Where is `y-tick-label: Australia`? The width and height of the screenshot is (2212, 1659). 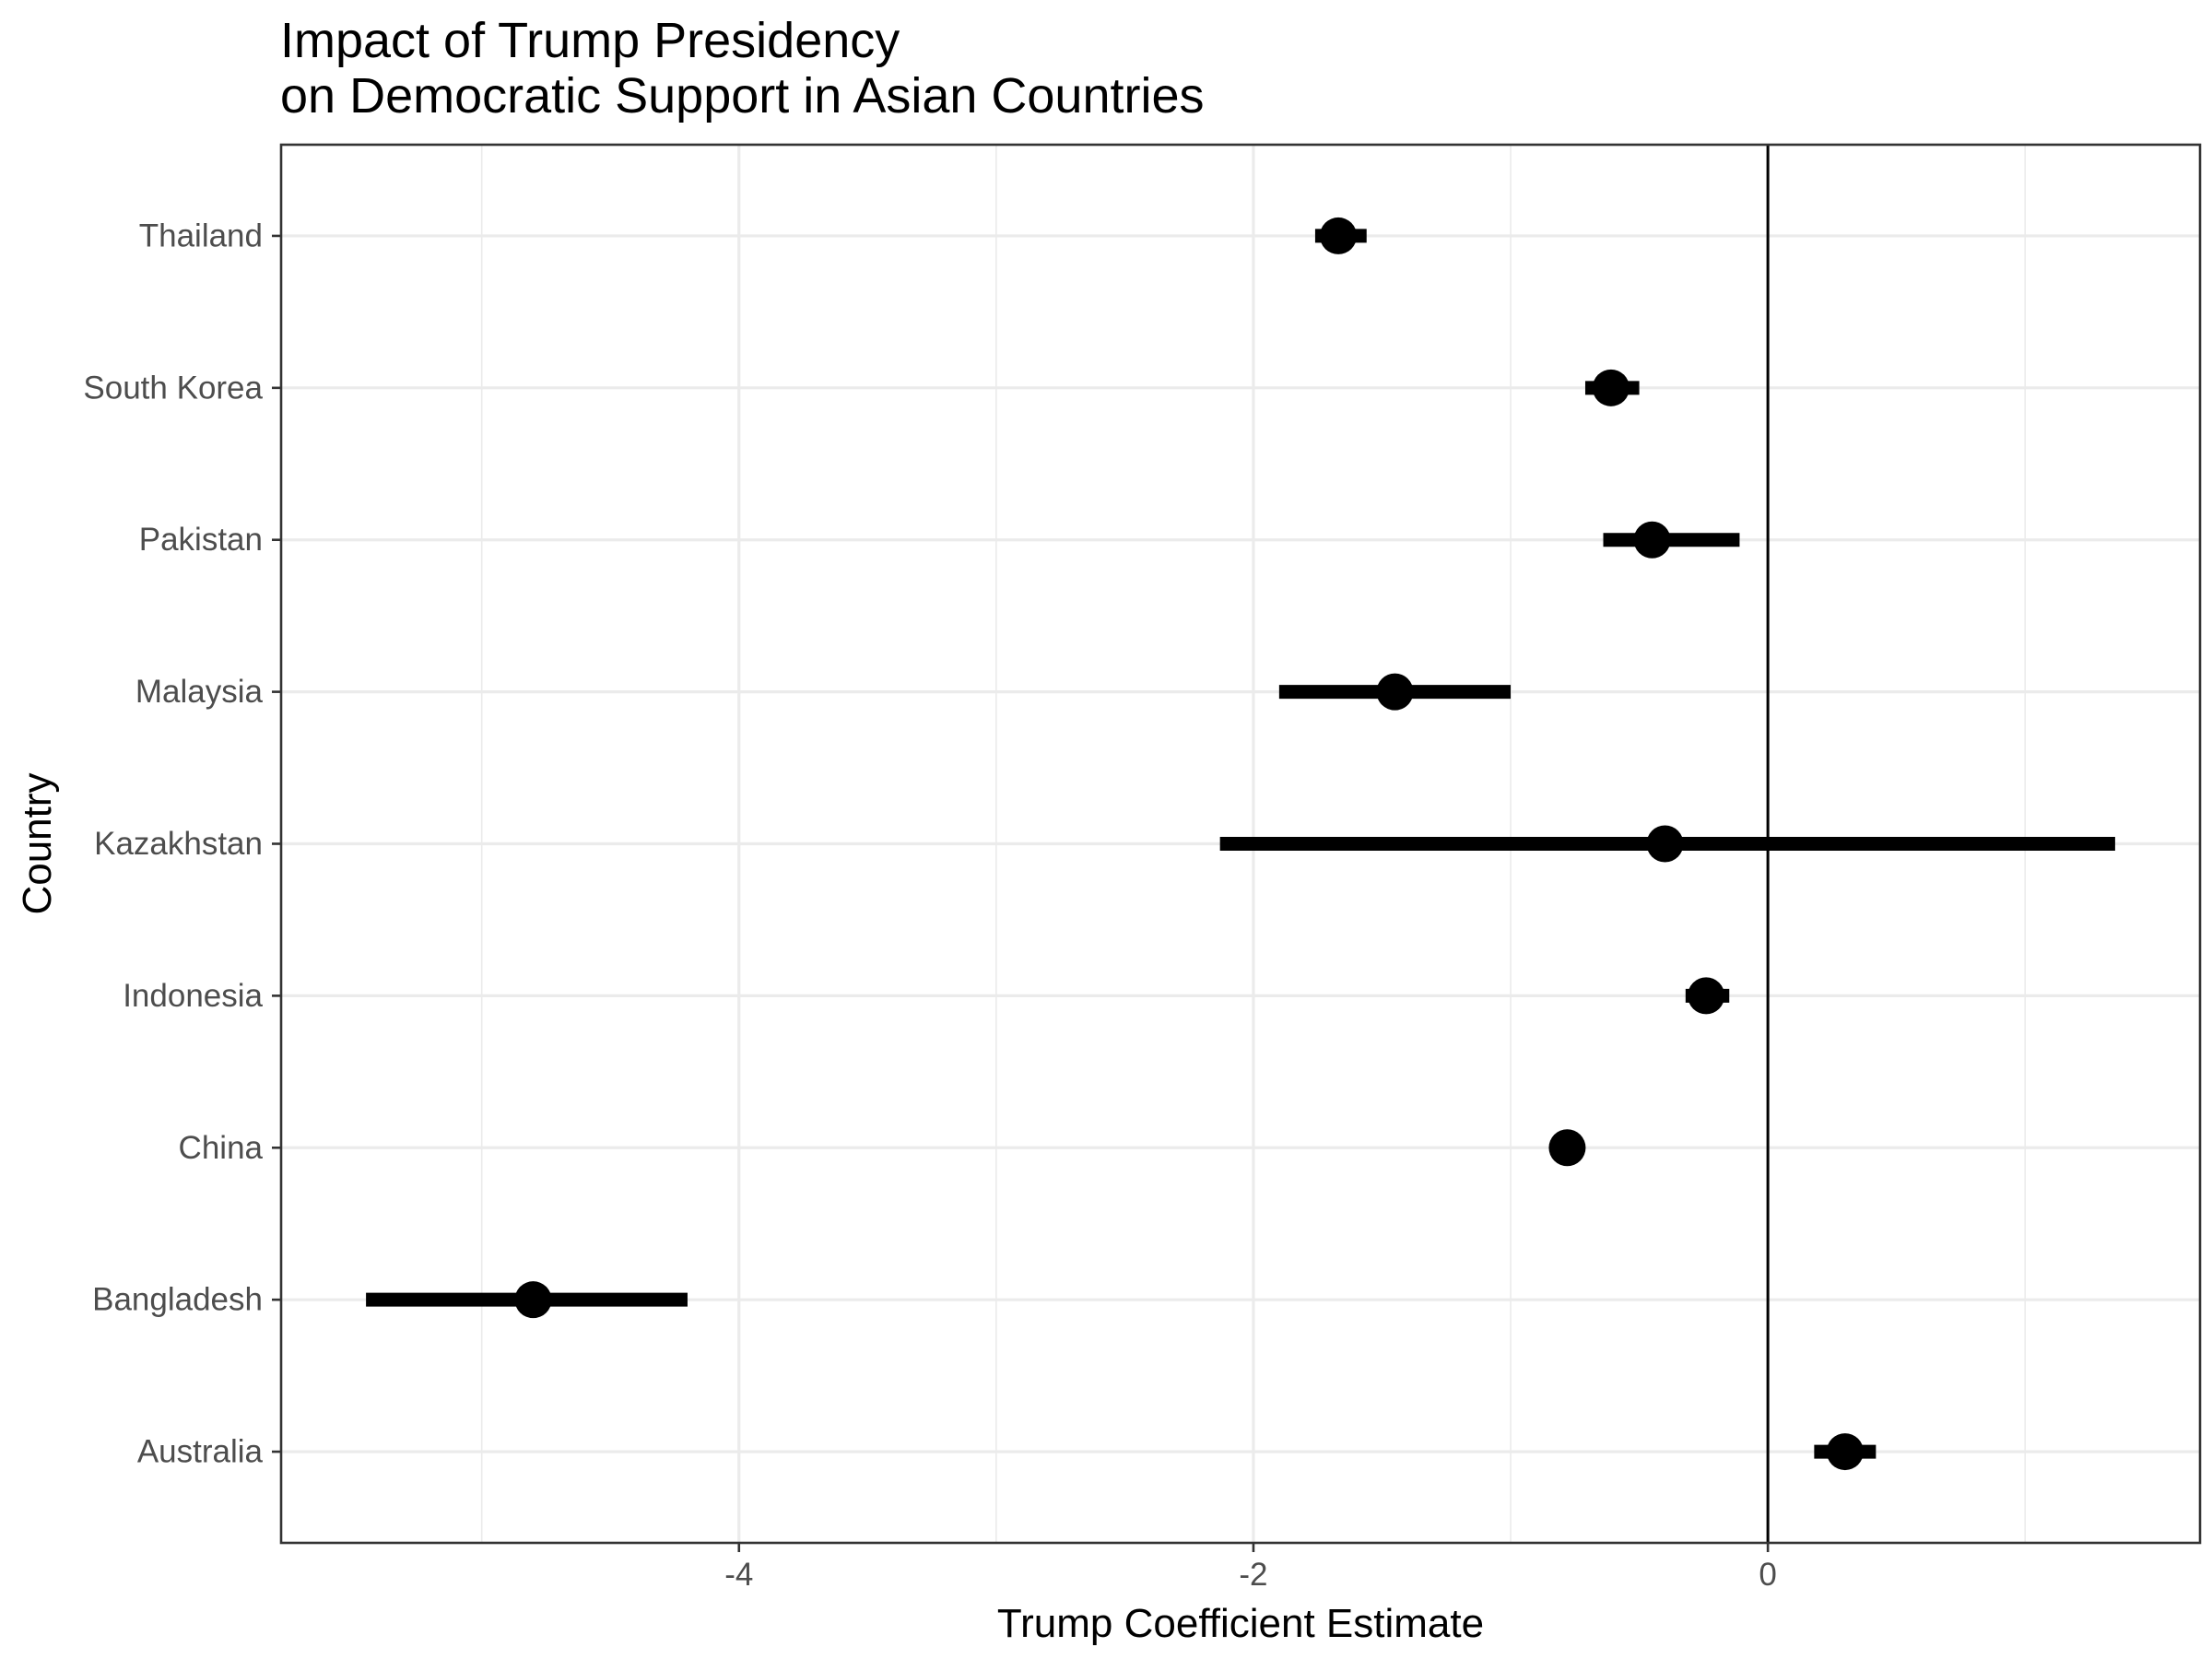 y-tick-label: Australia is located at coordinates (200, 1452).